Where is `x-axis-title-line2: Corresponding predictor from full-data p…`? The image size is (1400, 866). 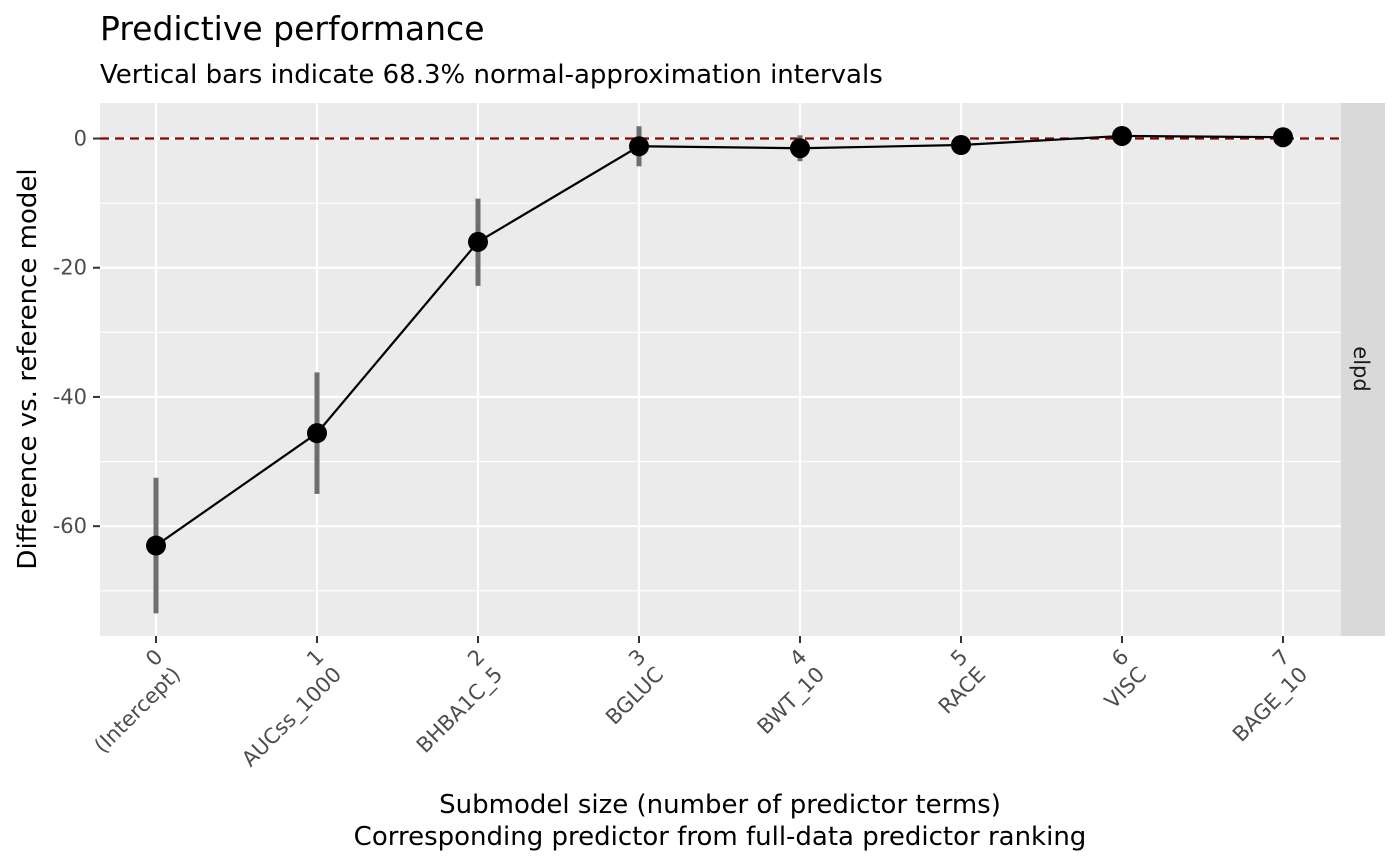
x-axis-title-line2: Corresponding predictor from full-data p… is located at coordinates (720, 837).